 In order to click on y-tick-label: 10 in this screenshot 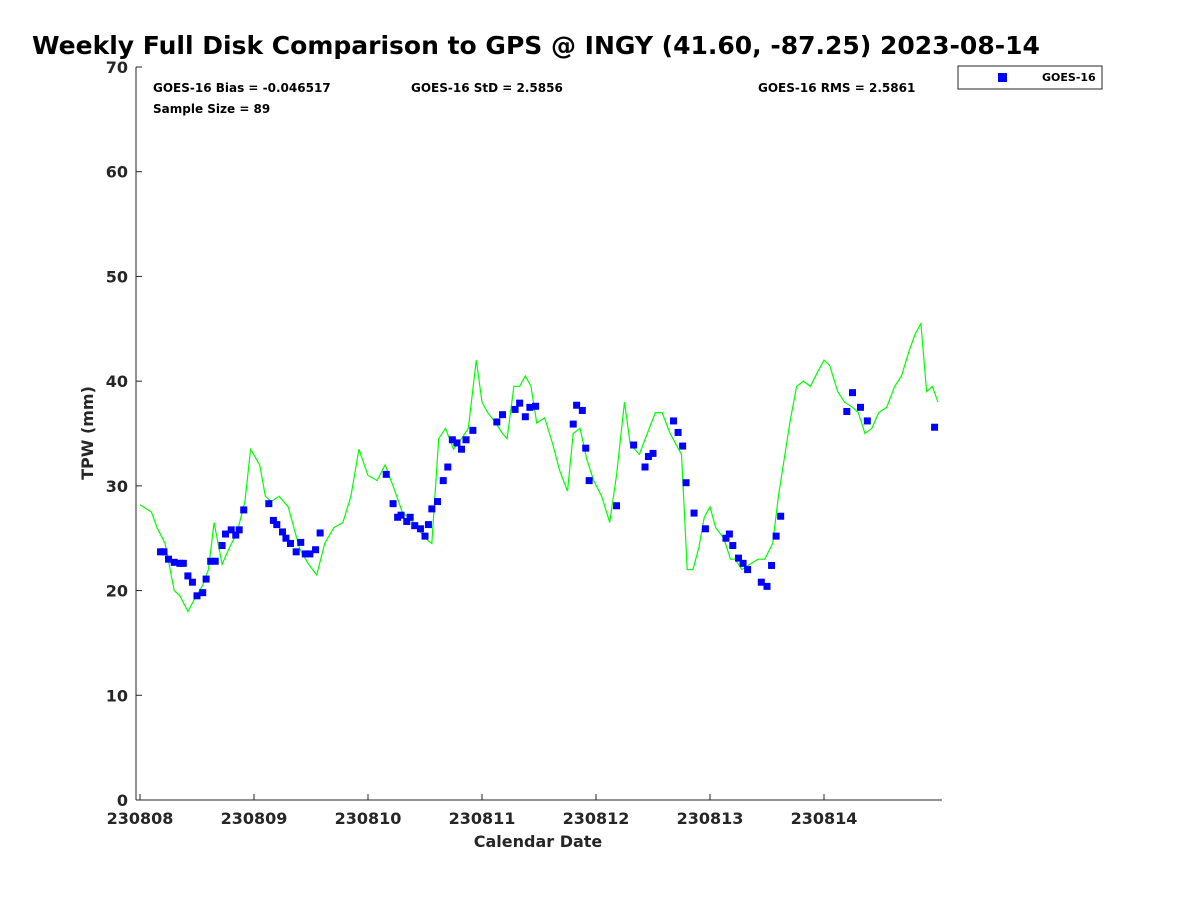, I will do `click(117, 695)`.